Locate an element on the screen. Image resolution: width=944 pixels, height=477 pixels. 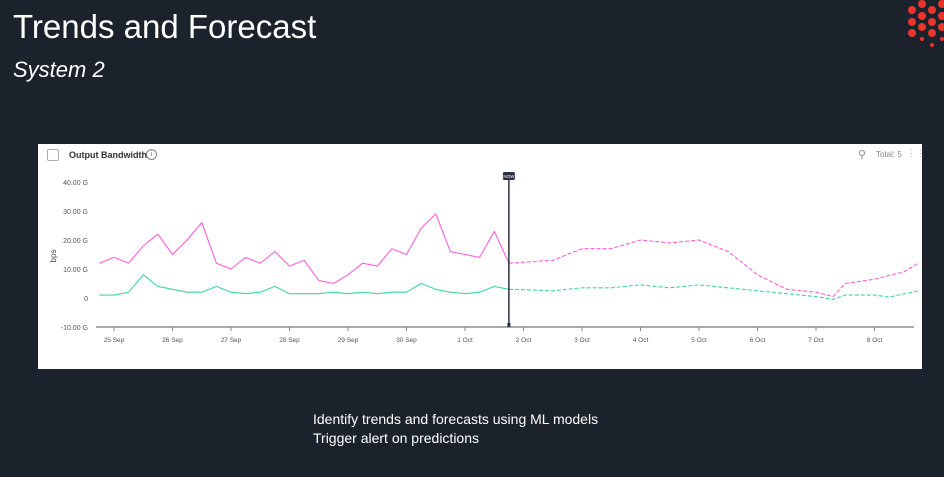
drag-handle-icon: ⋮⋮ is located at coordinates (916, 153).